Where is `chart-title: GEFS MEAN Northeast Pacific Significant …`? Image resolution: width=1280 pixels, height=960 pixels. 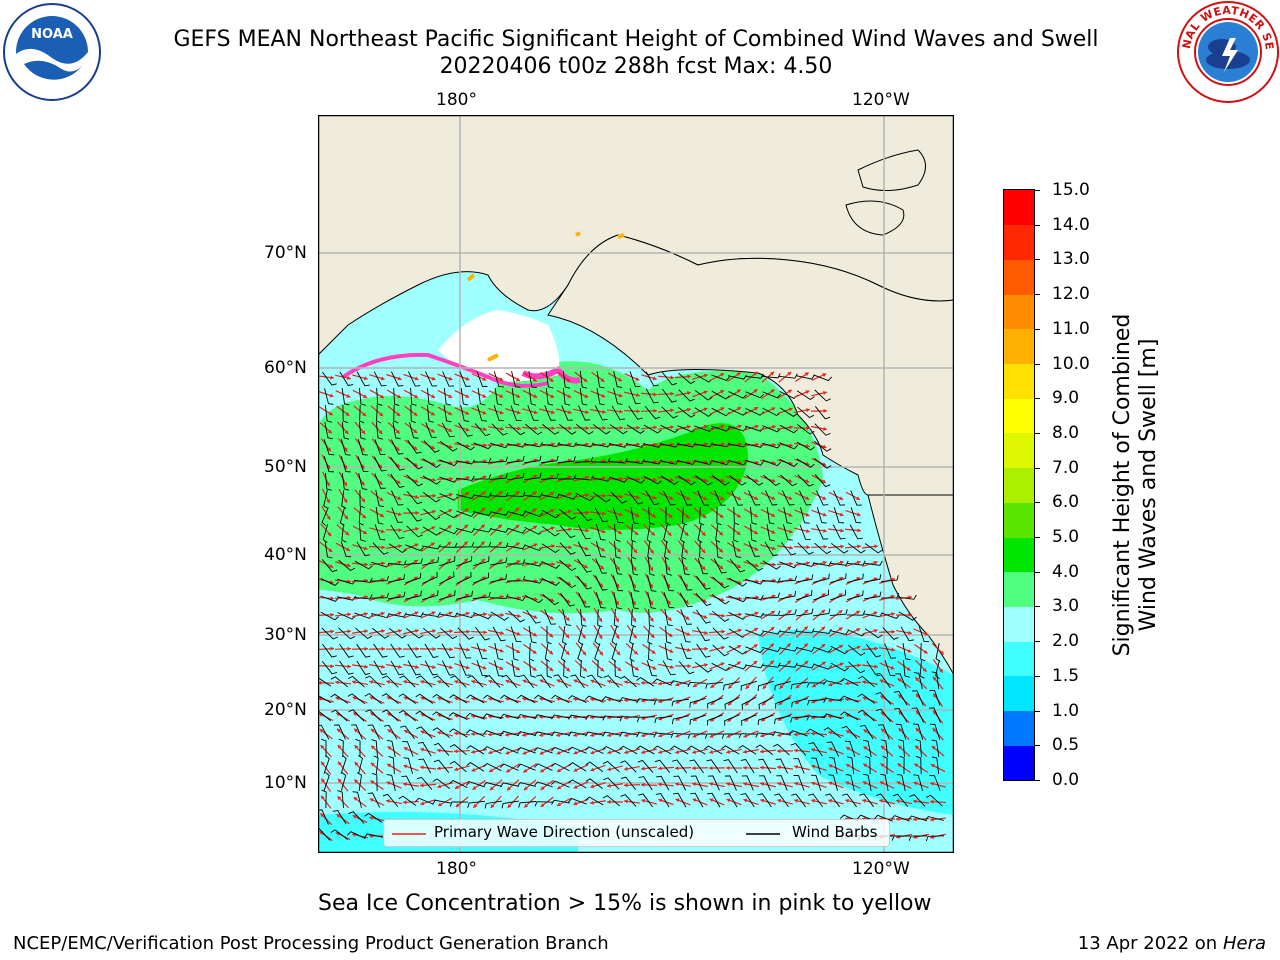 chart-title: GEFS MEAN Northeast Pacific Significant … is located at coordinates (636, 39).